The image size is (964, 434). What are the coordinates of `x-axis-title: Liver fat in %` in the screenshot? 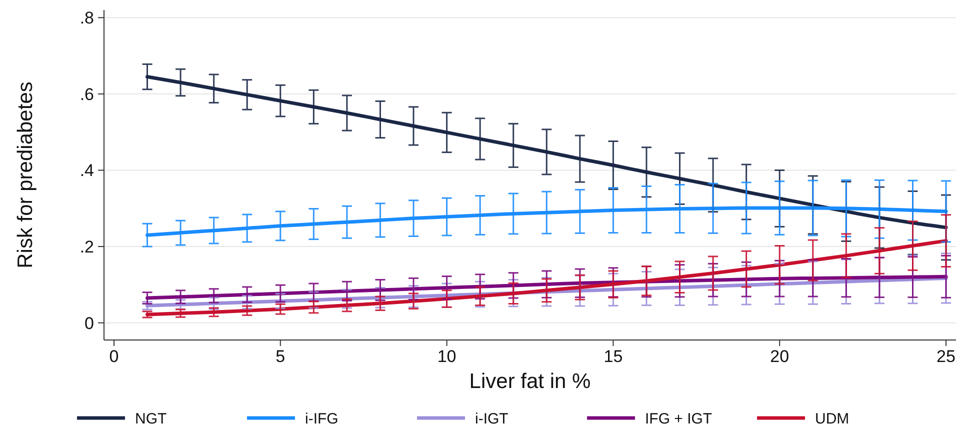 It's located at (530, 381).